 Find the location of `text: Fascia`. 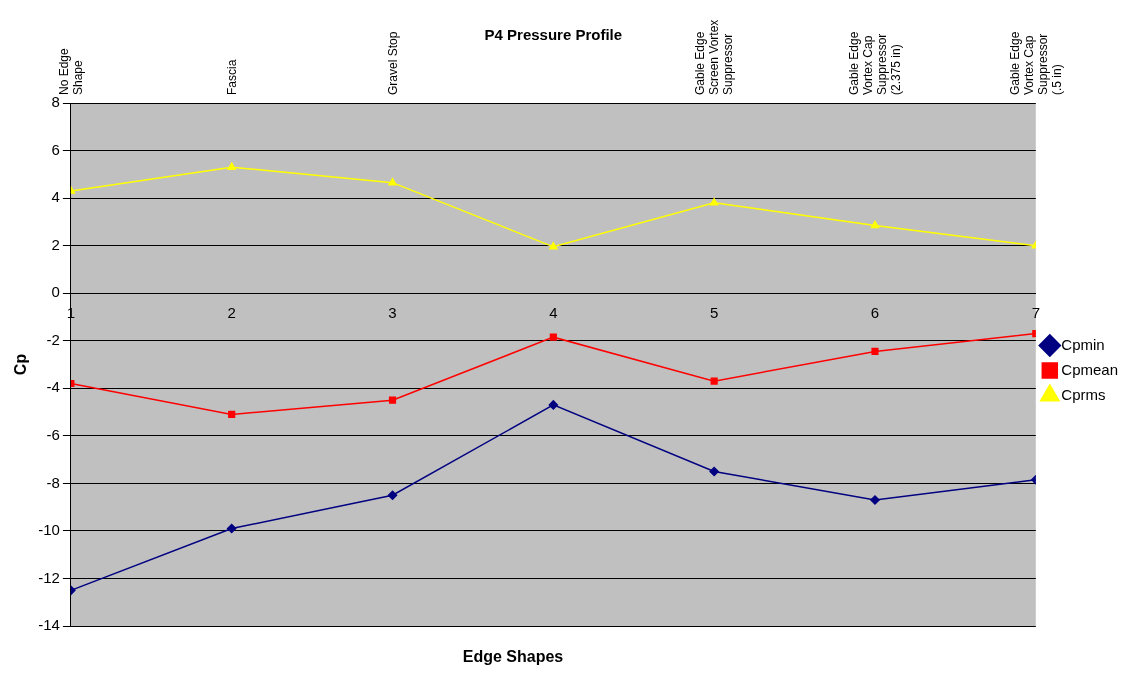

text: Fascia is located at coordinates (231, 77).